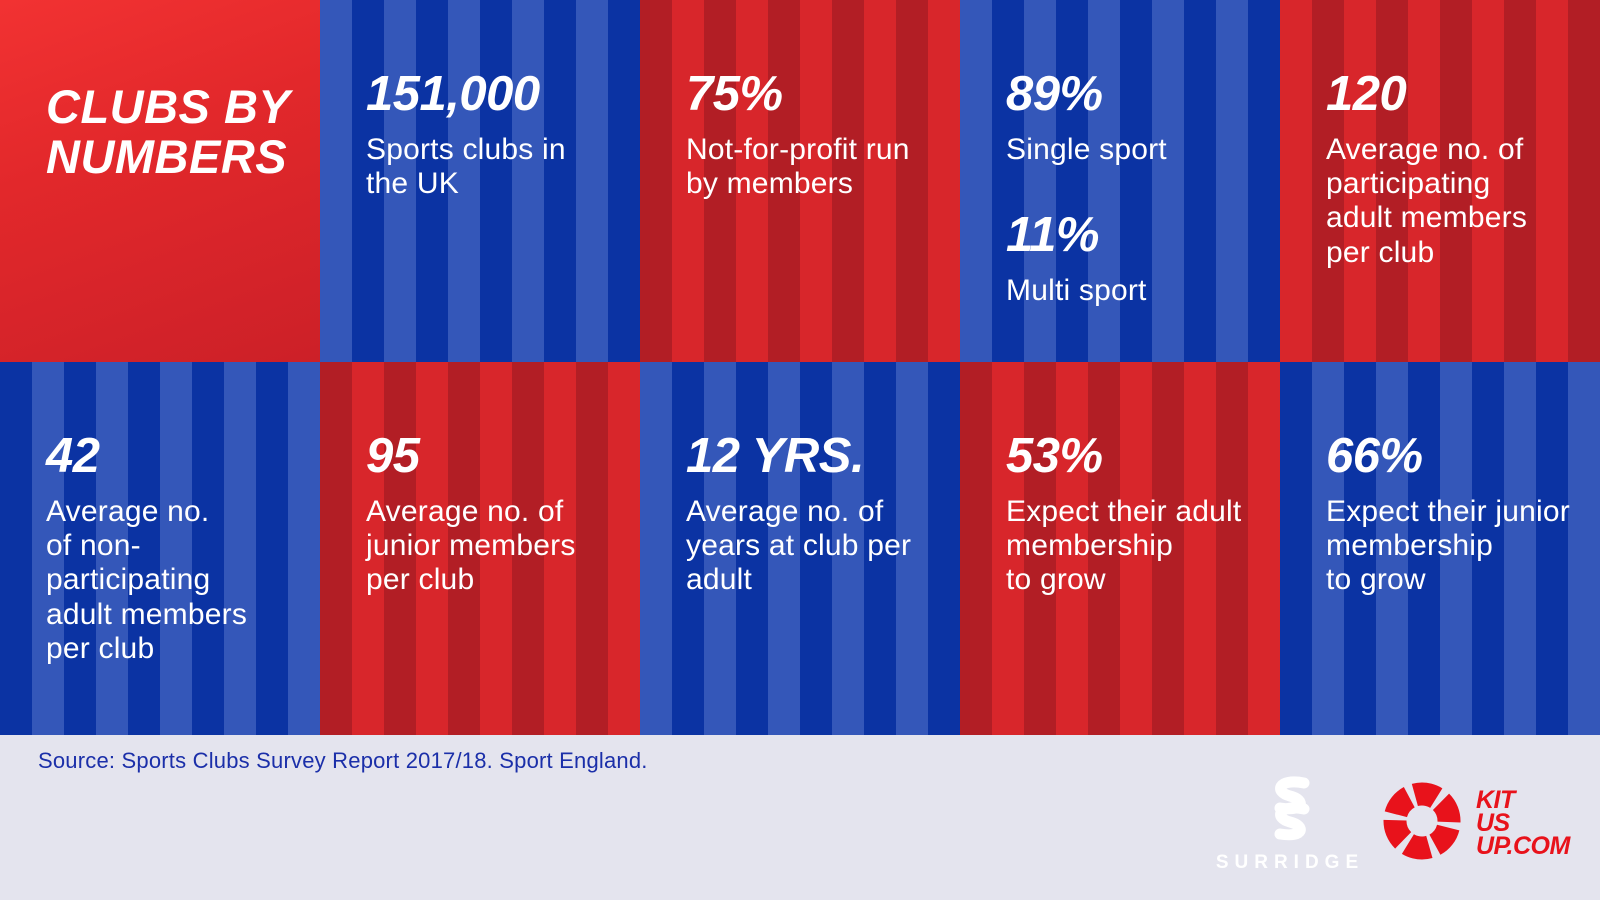 This screenshot has height=900, width=1600. What do you see at coordinates (1366, 94) in the screenshot?
I see `stat-value: 120` at bounding box center [1366, 94].